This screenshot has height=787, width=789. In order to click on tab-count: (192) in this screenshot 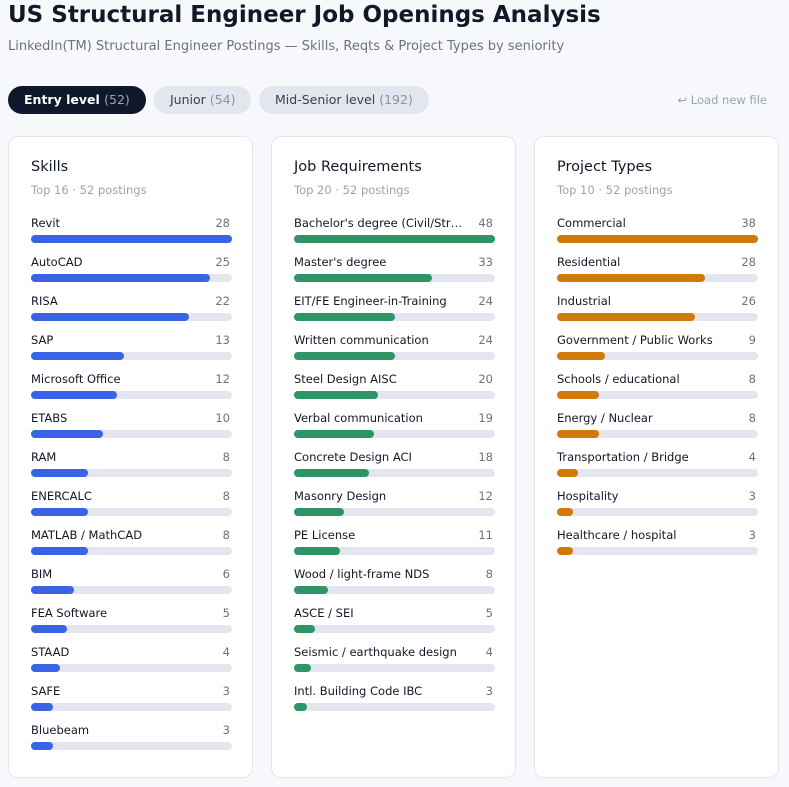, I will do `click(396, 99)`.